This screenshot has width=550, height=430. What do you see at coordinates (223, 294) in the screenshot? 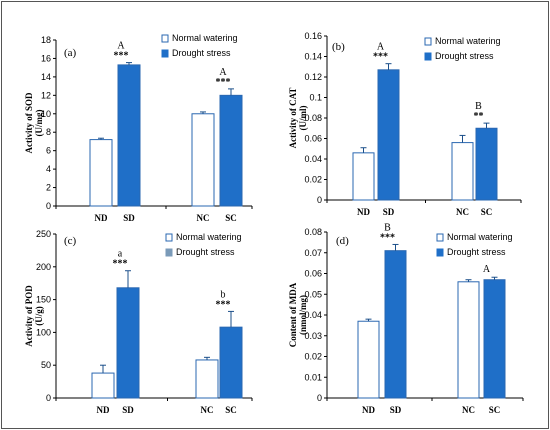
I see `group-letter: b` at bounding box center [223, 294].